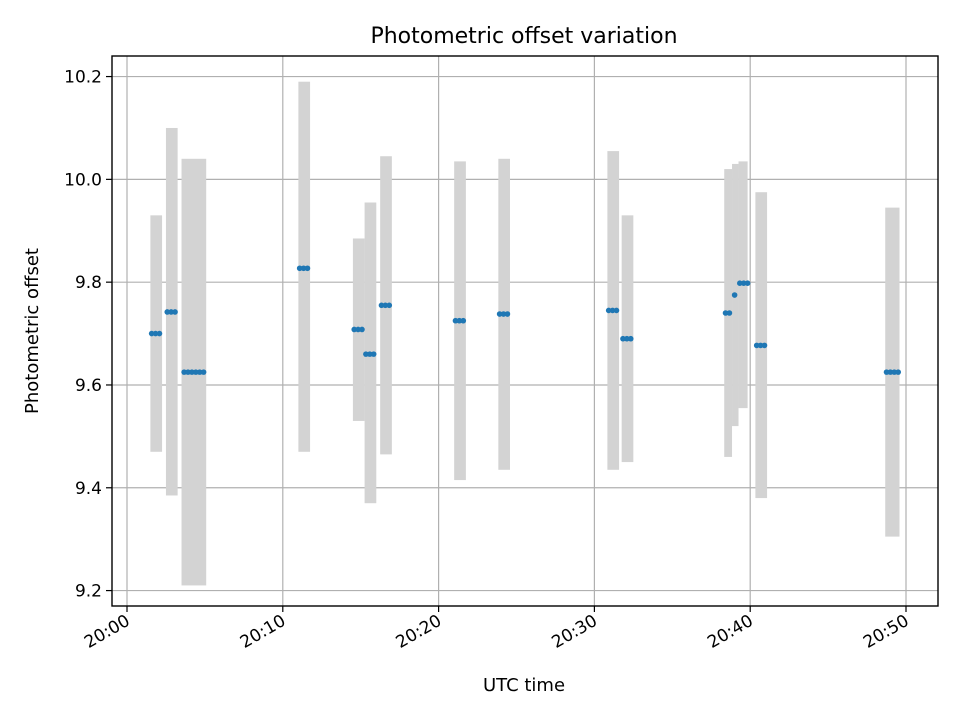  Describe the element at coordinates (32, 331) in the screenshot. I see `y-axis-label: Photometric offset` at that location.